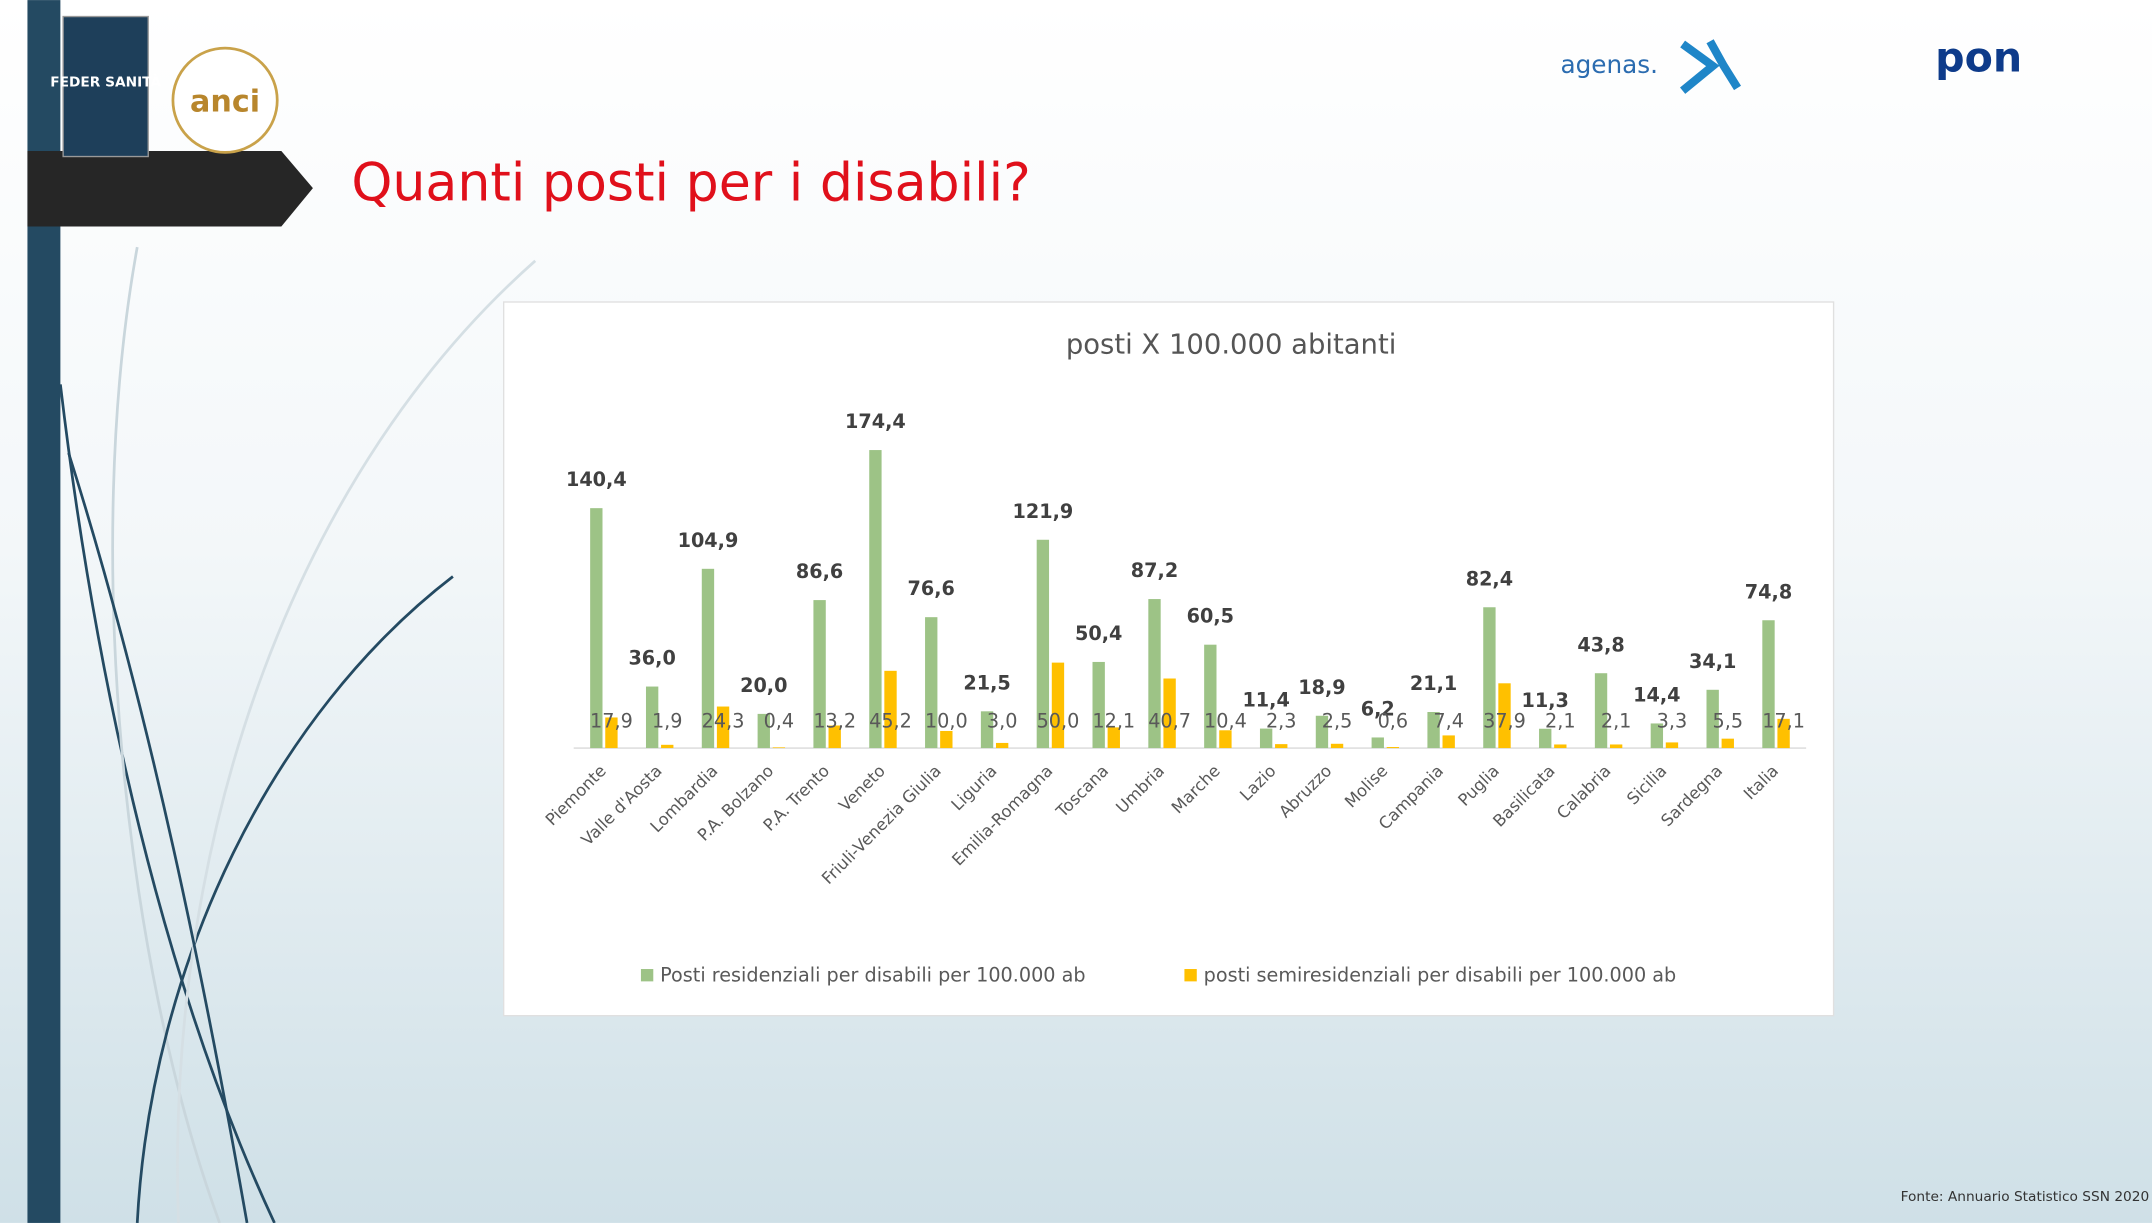 The width and height of the screenshot is (2152, 1227). Describe the element at coordinates (890, 720) in the screenshot. I see `value-label: 45,2` at that location.